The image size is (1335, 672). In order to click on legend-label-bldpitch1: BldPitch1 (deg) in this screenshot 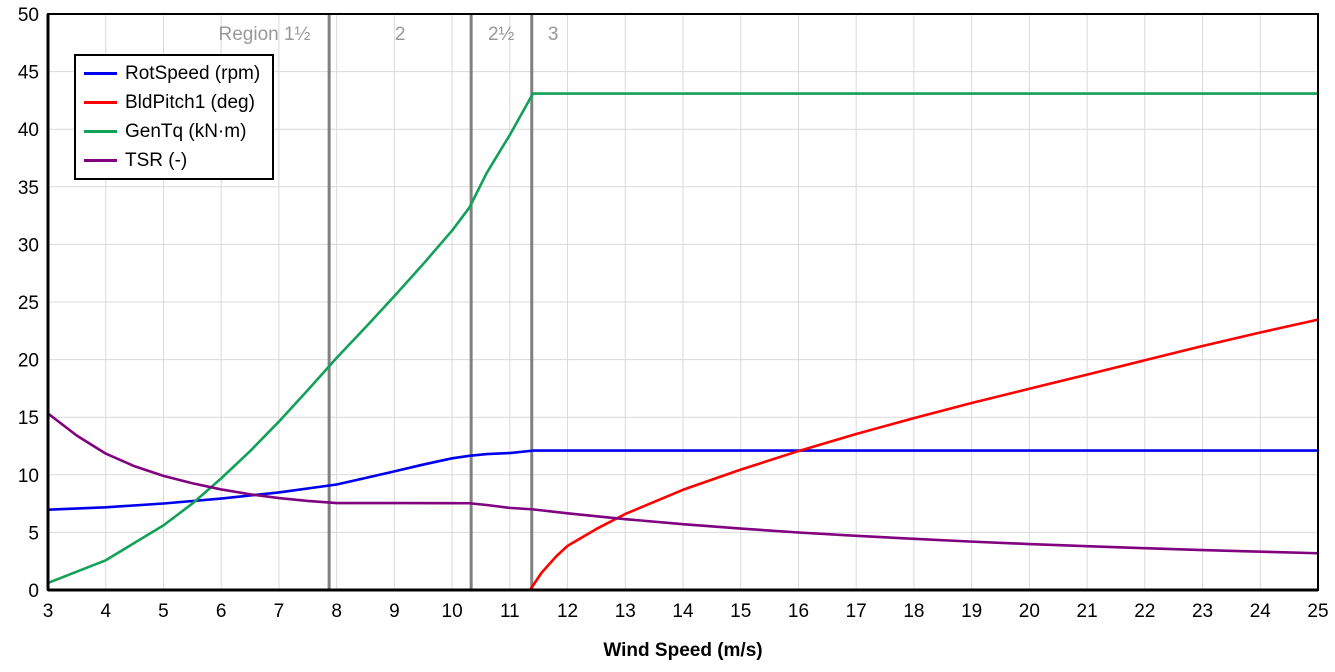, I will do `click(190, 102)`.